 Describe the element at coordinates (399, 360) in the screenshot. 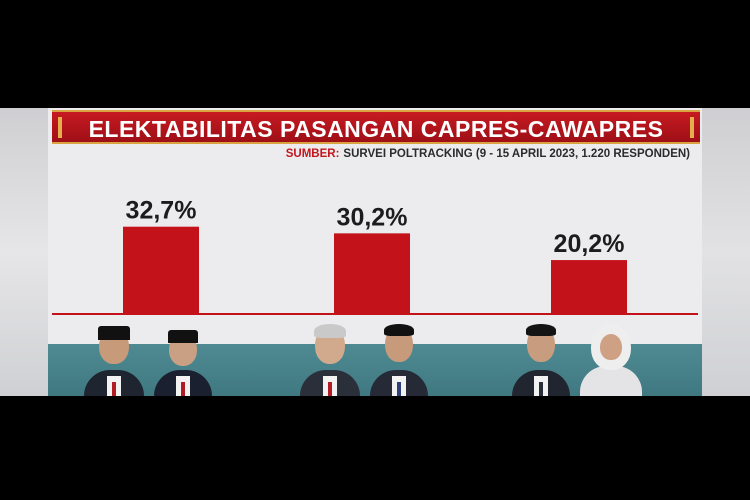

I see `candidate-2b-photo` at that location.